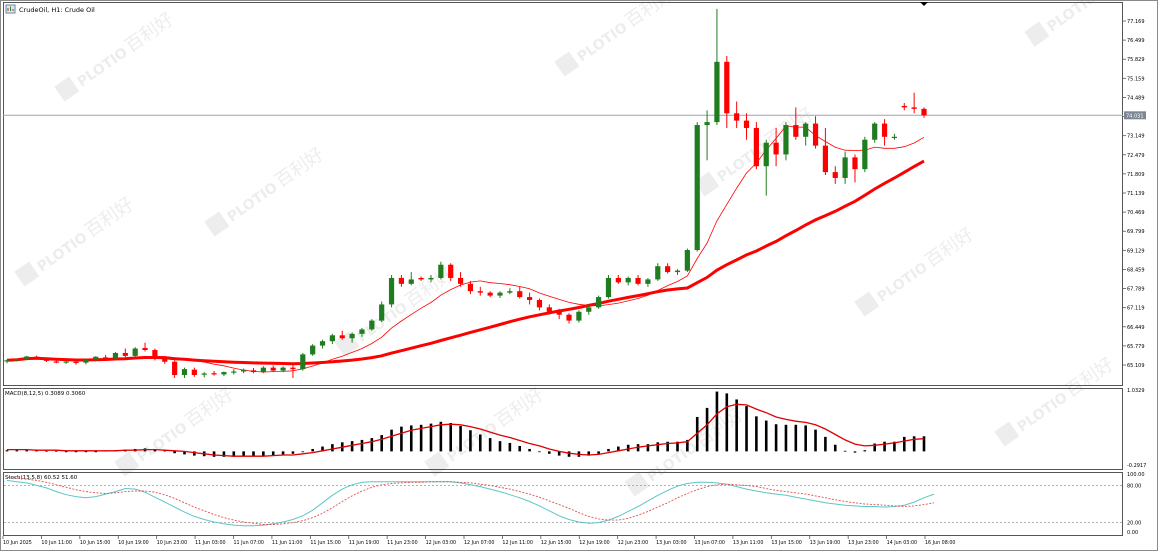 This screenshot has width=1158, height=555. Describe the element at coordinates (17, 543) in the screenshot. I see `time-axis-label: 10 Jun 2025` at that location.